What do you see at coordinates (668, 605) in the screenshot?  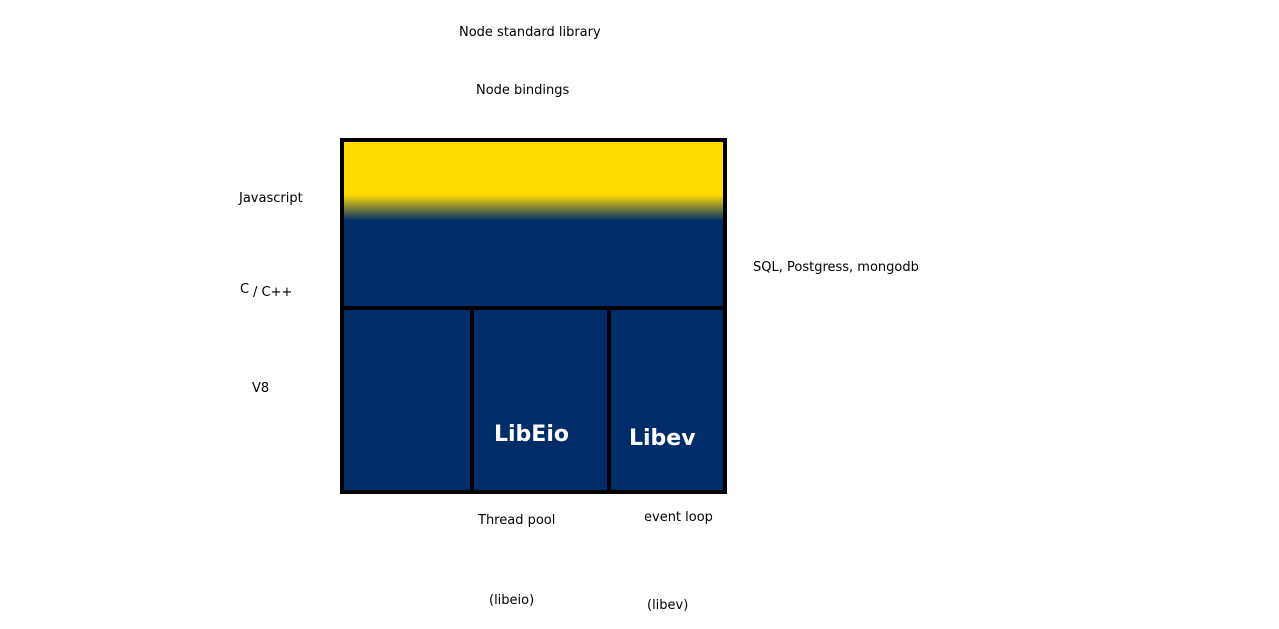 I see `libev-paren-label: (libev)` at bounding box center [668, 605].